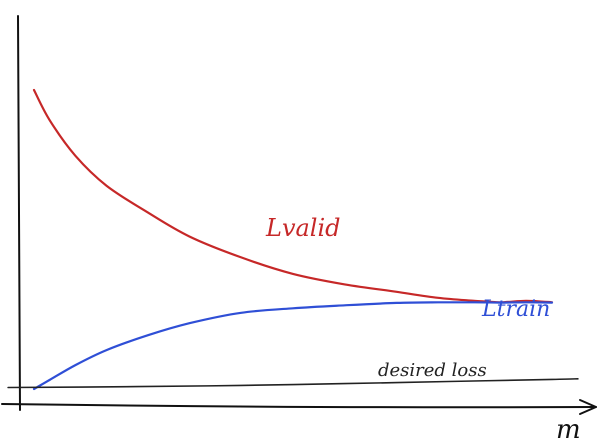  Describe the element at coordinates (515, 309) in the screenshot. I see `series-label-ltrain: Ltrain` at that location.